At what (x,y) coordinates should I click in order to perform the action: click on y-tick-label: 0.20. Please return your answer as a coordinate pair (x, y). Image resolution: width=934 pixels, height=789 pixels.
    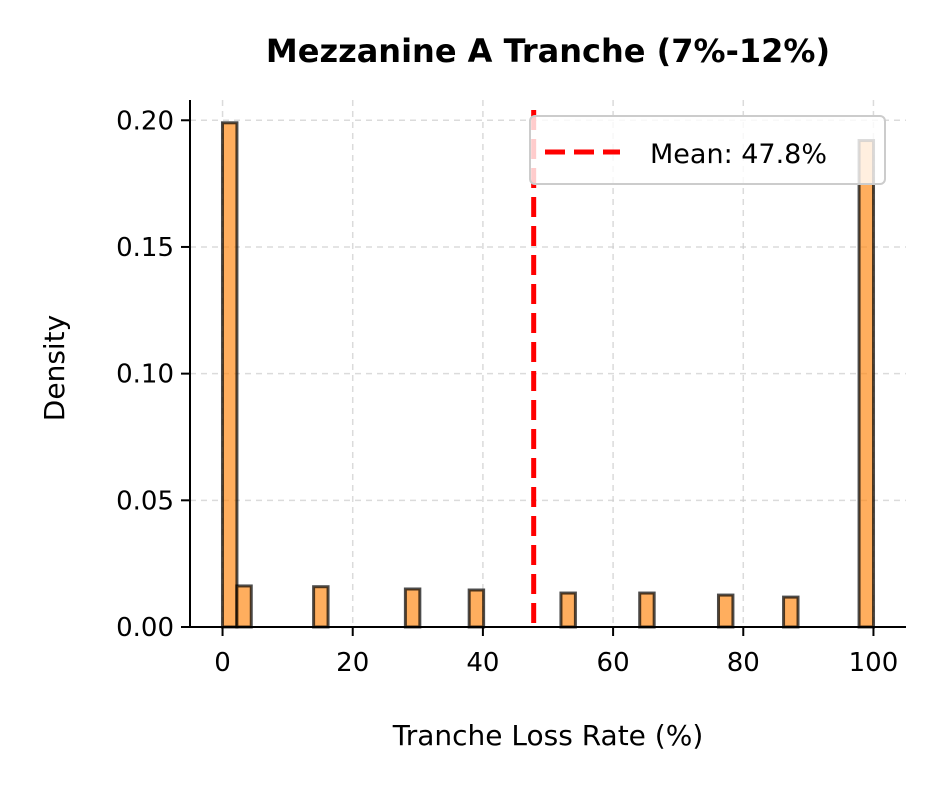
    Looking at the image, I should click on (145, 121).